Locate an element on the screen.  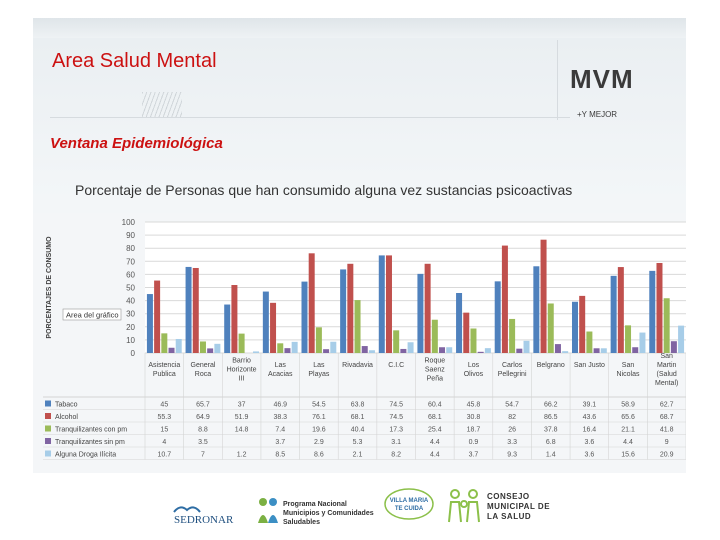
table-cell: 46.9 is located at coordinates (280, 405).